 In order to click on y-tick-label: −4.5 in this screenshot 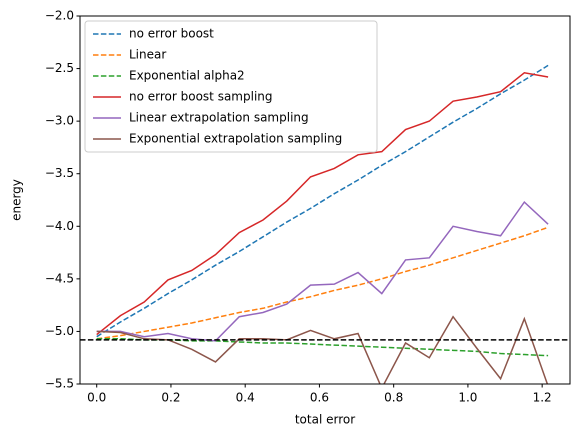, I will do `click(59, 278)`.